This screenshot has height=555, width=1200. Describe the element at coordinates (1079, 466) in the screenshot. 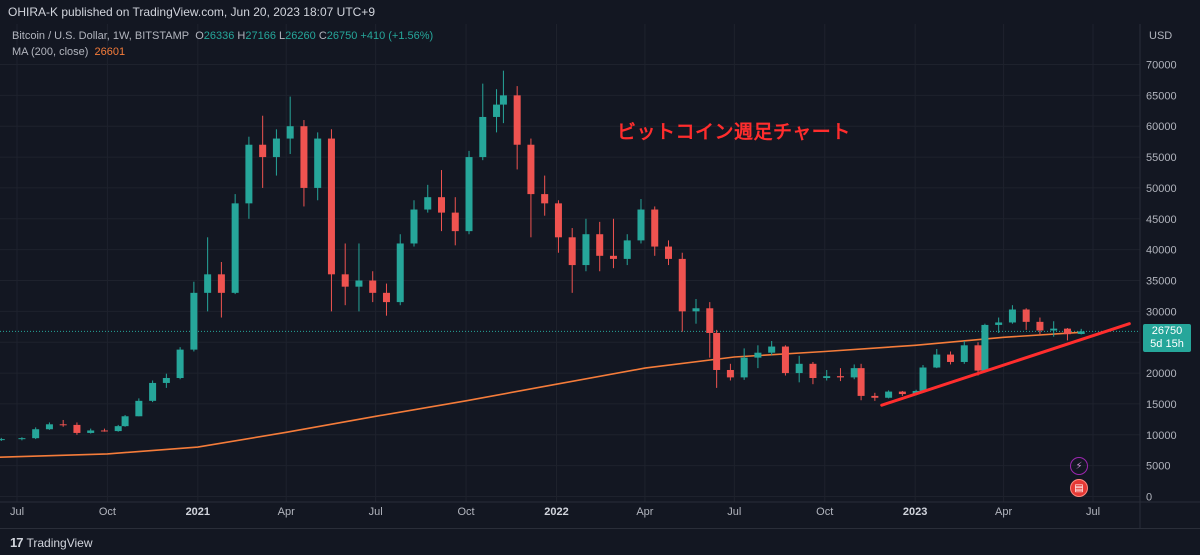

I see `lightning-icon: ⚡` at that location.